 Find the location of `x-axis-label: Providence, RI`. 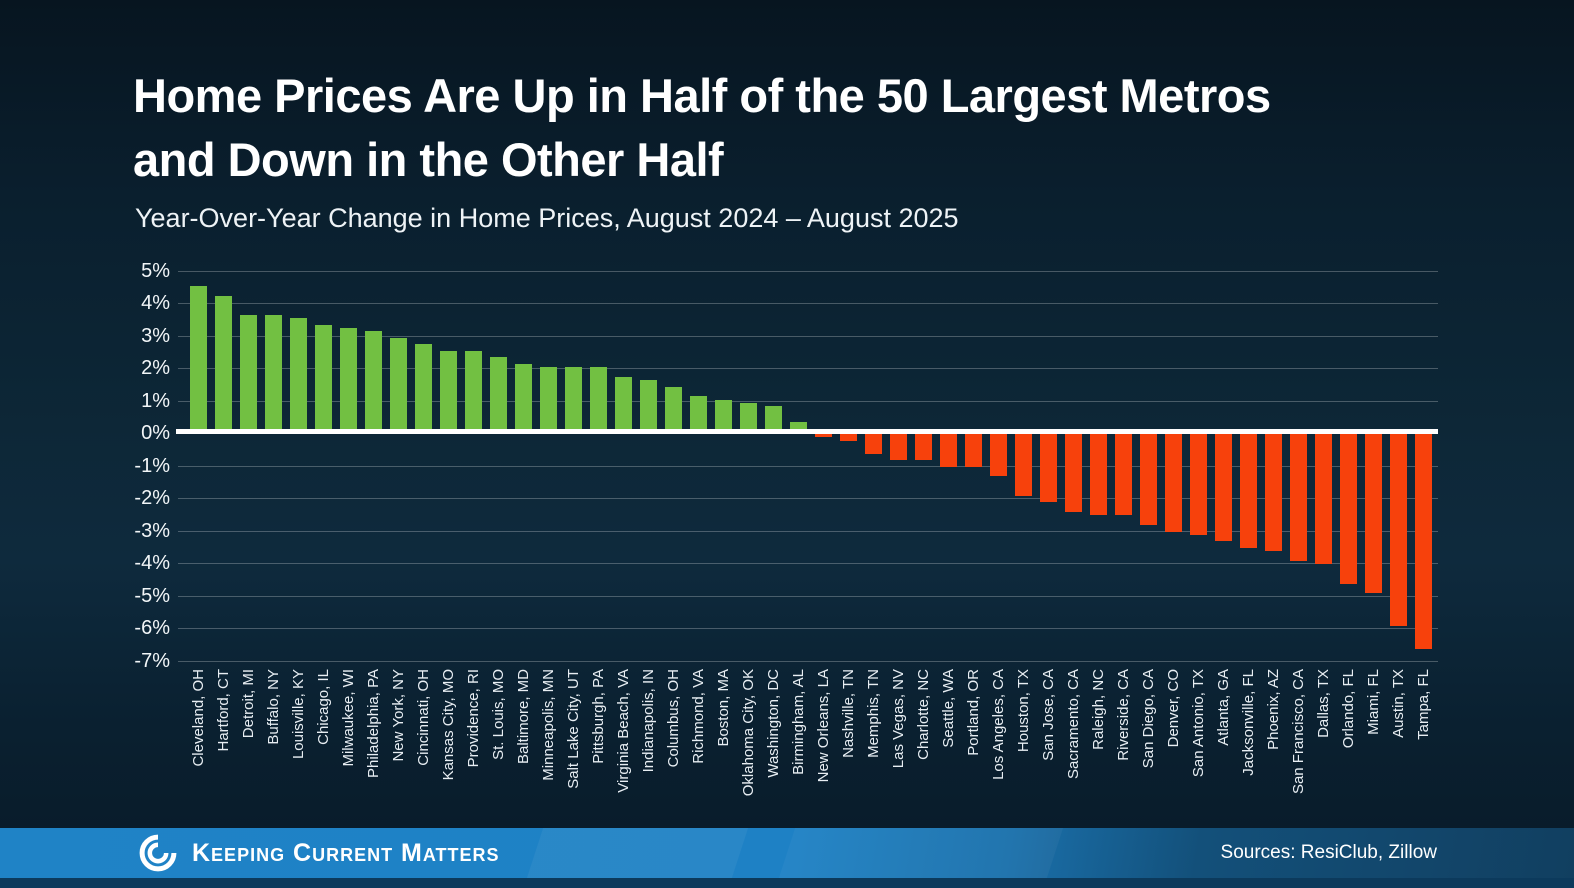

x-axis-label: Providence, RI is located at coordinates (473, 718).